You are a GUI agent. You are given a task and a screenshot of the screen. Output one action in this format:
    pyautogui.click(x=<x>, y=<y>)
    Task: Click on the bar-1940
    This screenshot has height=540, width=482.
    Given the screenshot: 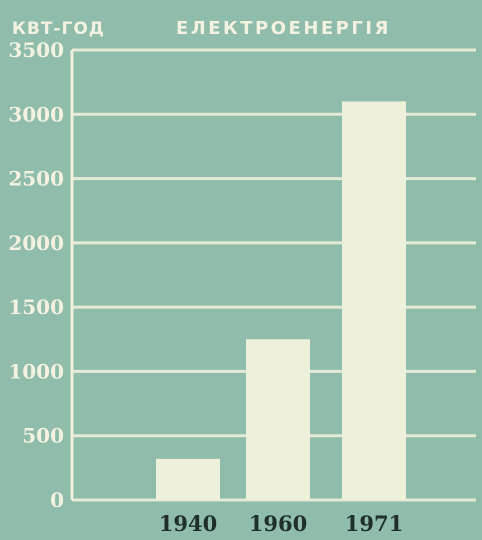 What is the action you would take?
    pyautogui.click(x=188, y=479)
    